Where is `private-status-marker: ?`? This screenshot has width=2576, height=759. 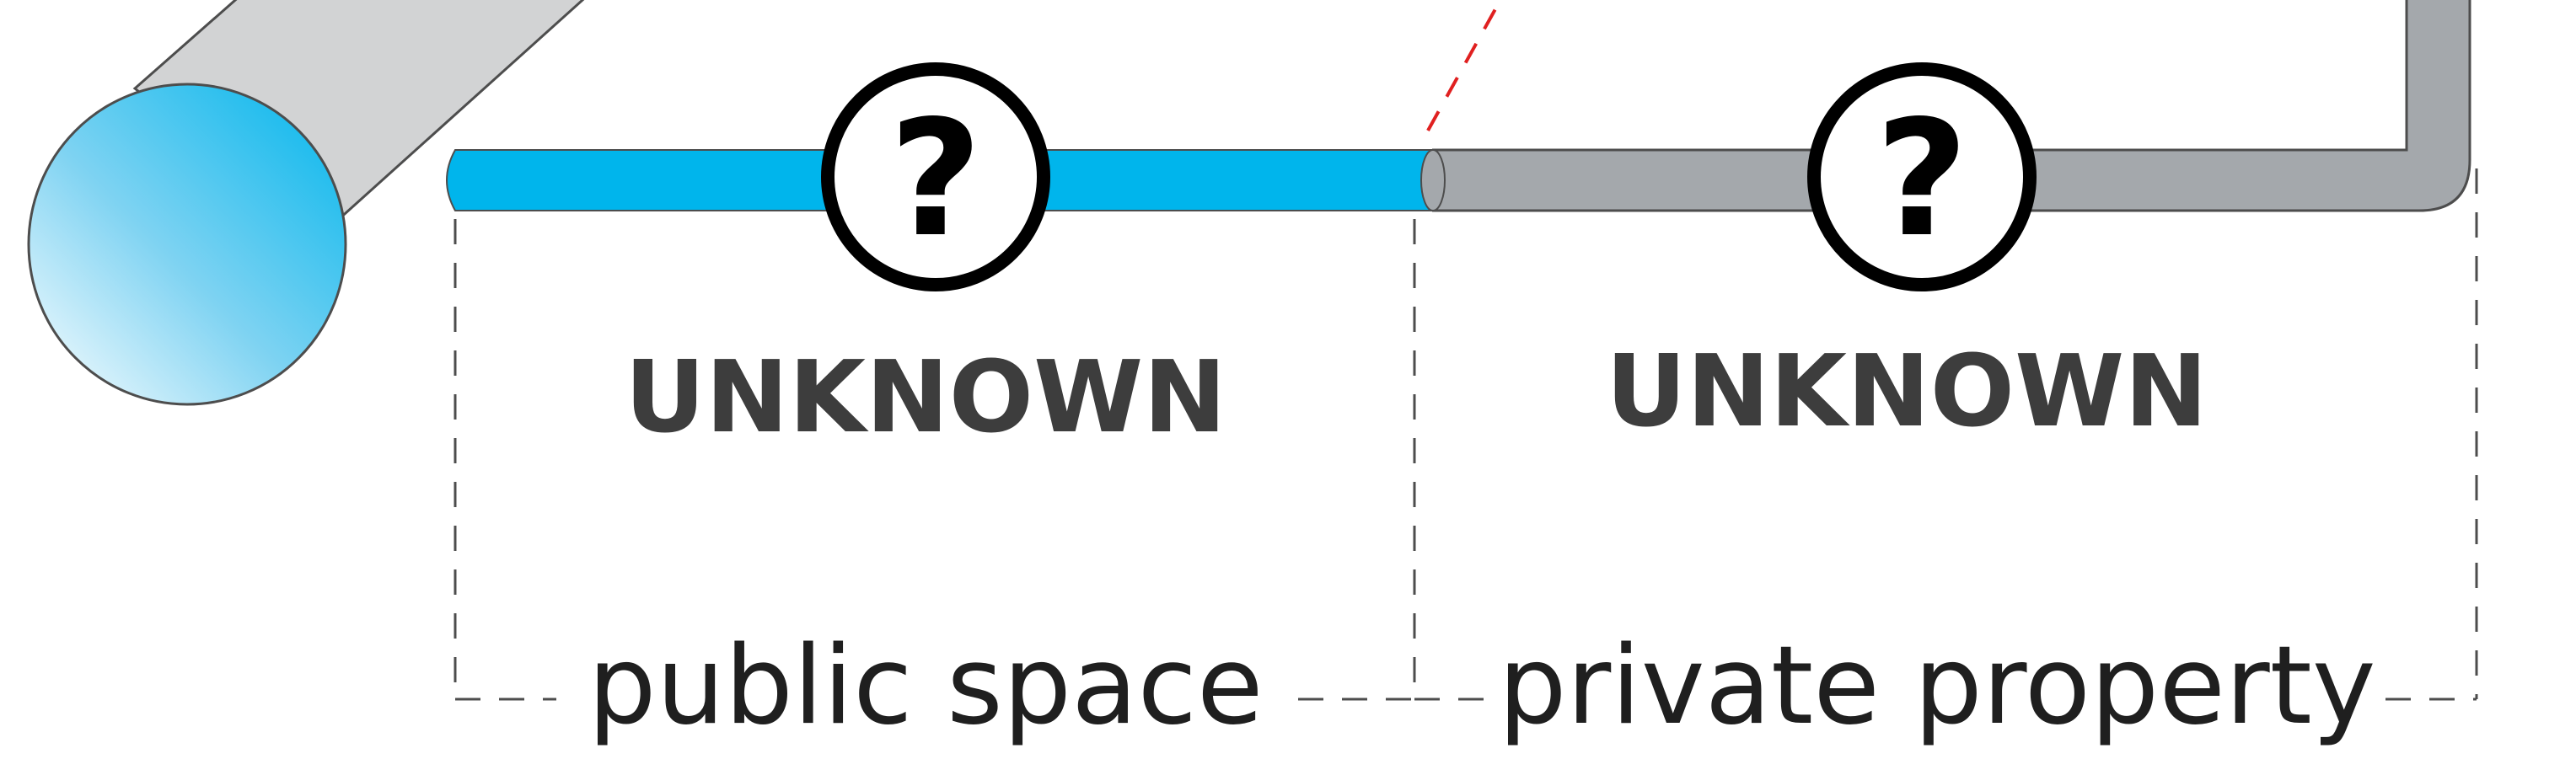 private-status-marker: ? is located at coordinates (1922, 176).